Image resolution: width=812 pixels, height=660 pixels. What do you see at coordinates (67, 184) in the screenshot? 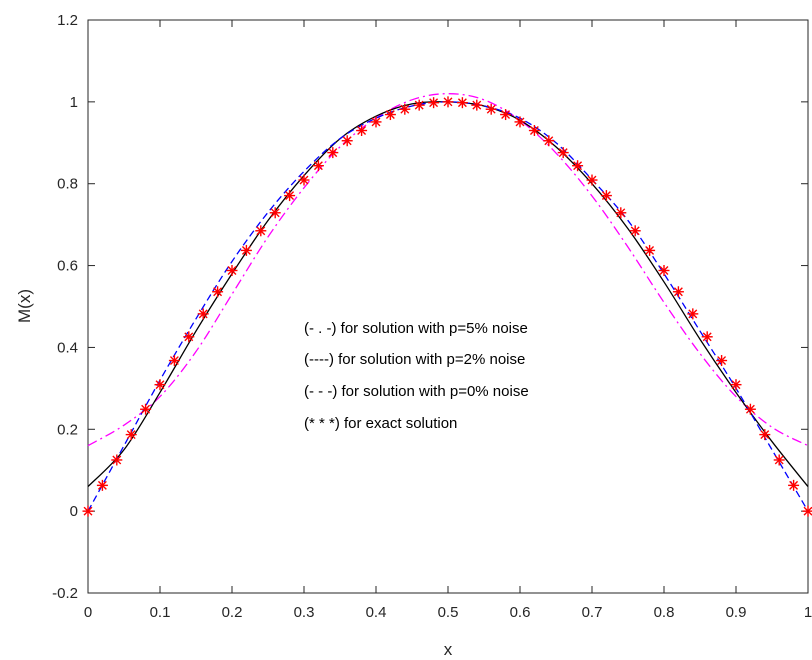
I see `y-tick-label: 0.8` at bounding box center [67, 184].